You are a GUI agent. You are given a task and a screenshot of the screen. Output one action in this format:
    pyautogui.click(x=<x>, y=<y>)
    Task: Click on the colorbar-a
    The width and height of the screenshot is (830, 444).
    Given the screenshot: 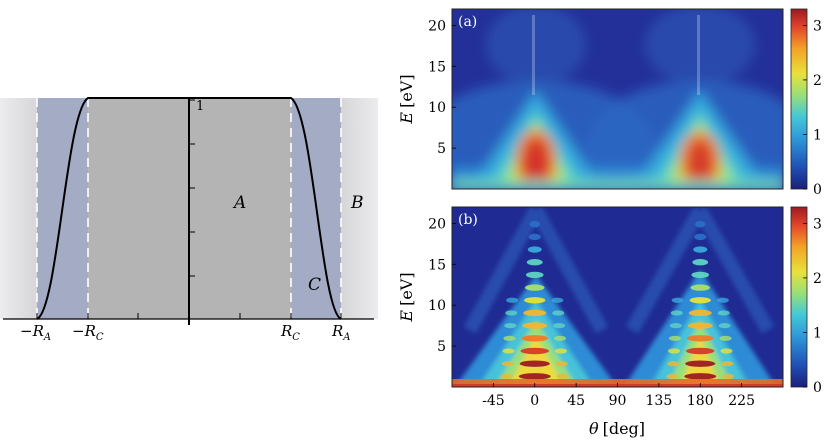 What is the action you would take?
    pyautogui.click(x=799, y=99)
    